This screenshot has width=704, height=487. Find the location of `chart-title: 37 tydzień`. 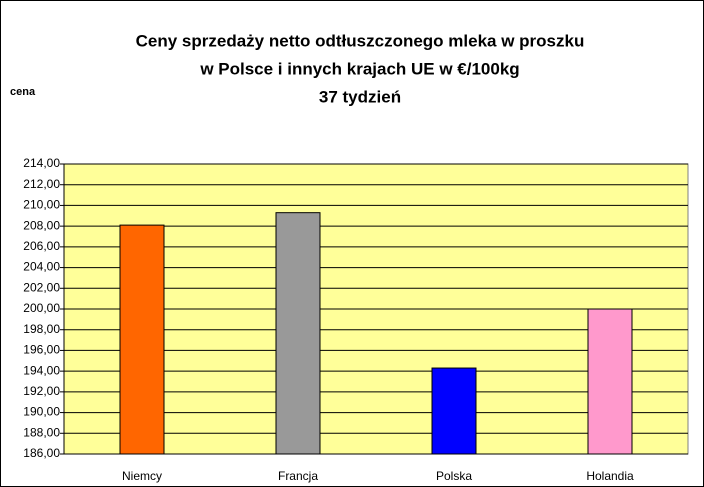

chart-title: 37 tydzień is located at coordinates (360, 96).